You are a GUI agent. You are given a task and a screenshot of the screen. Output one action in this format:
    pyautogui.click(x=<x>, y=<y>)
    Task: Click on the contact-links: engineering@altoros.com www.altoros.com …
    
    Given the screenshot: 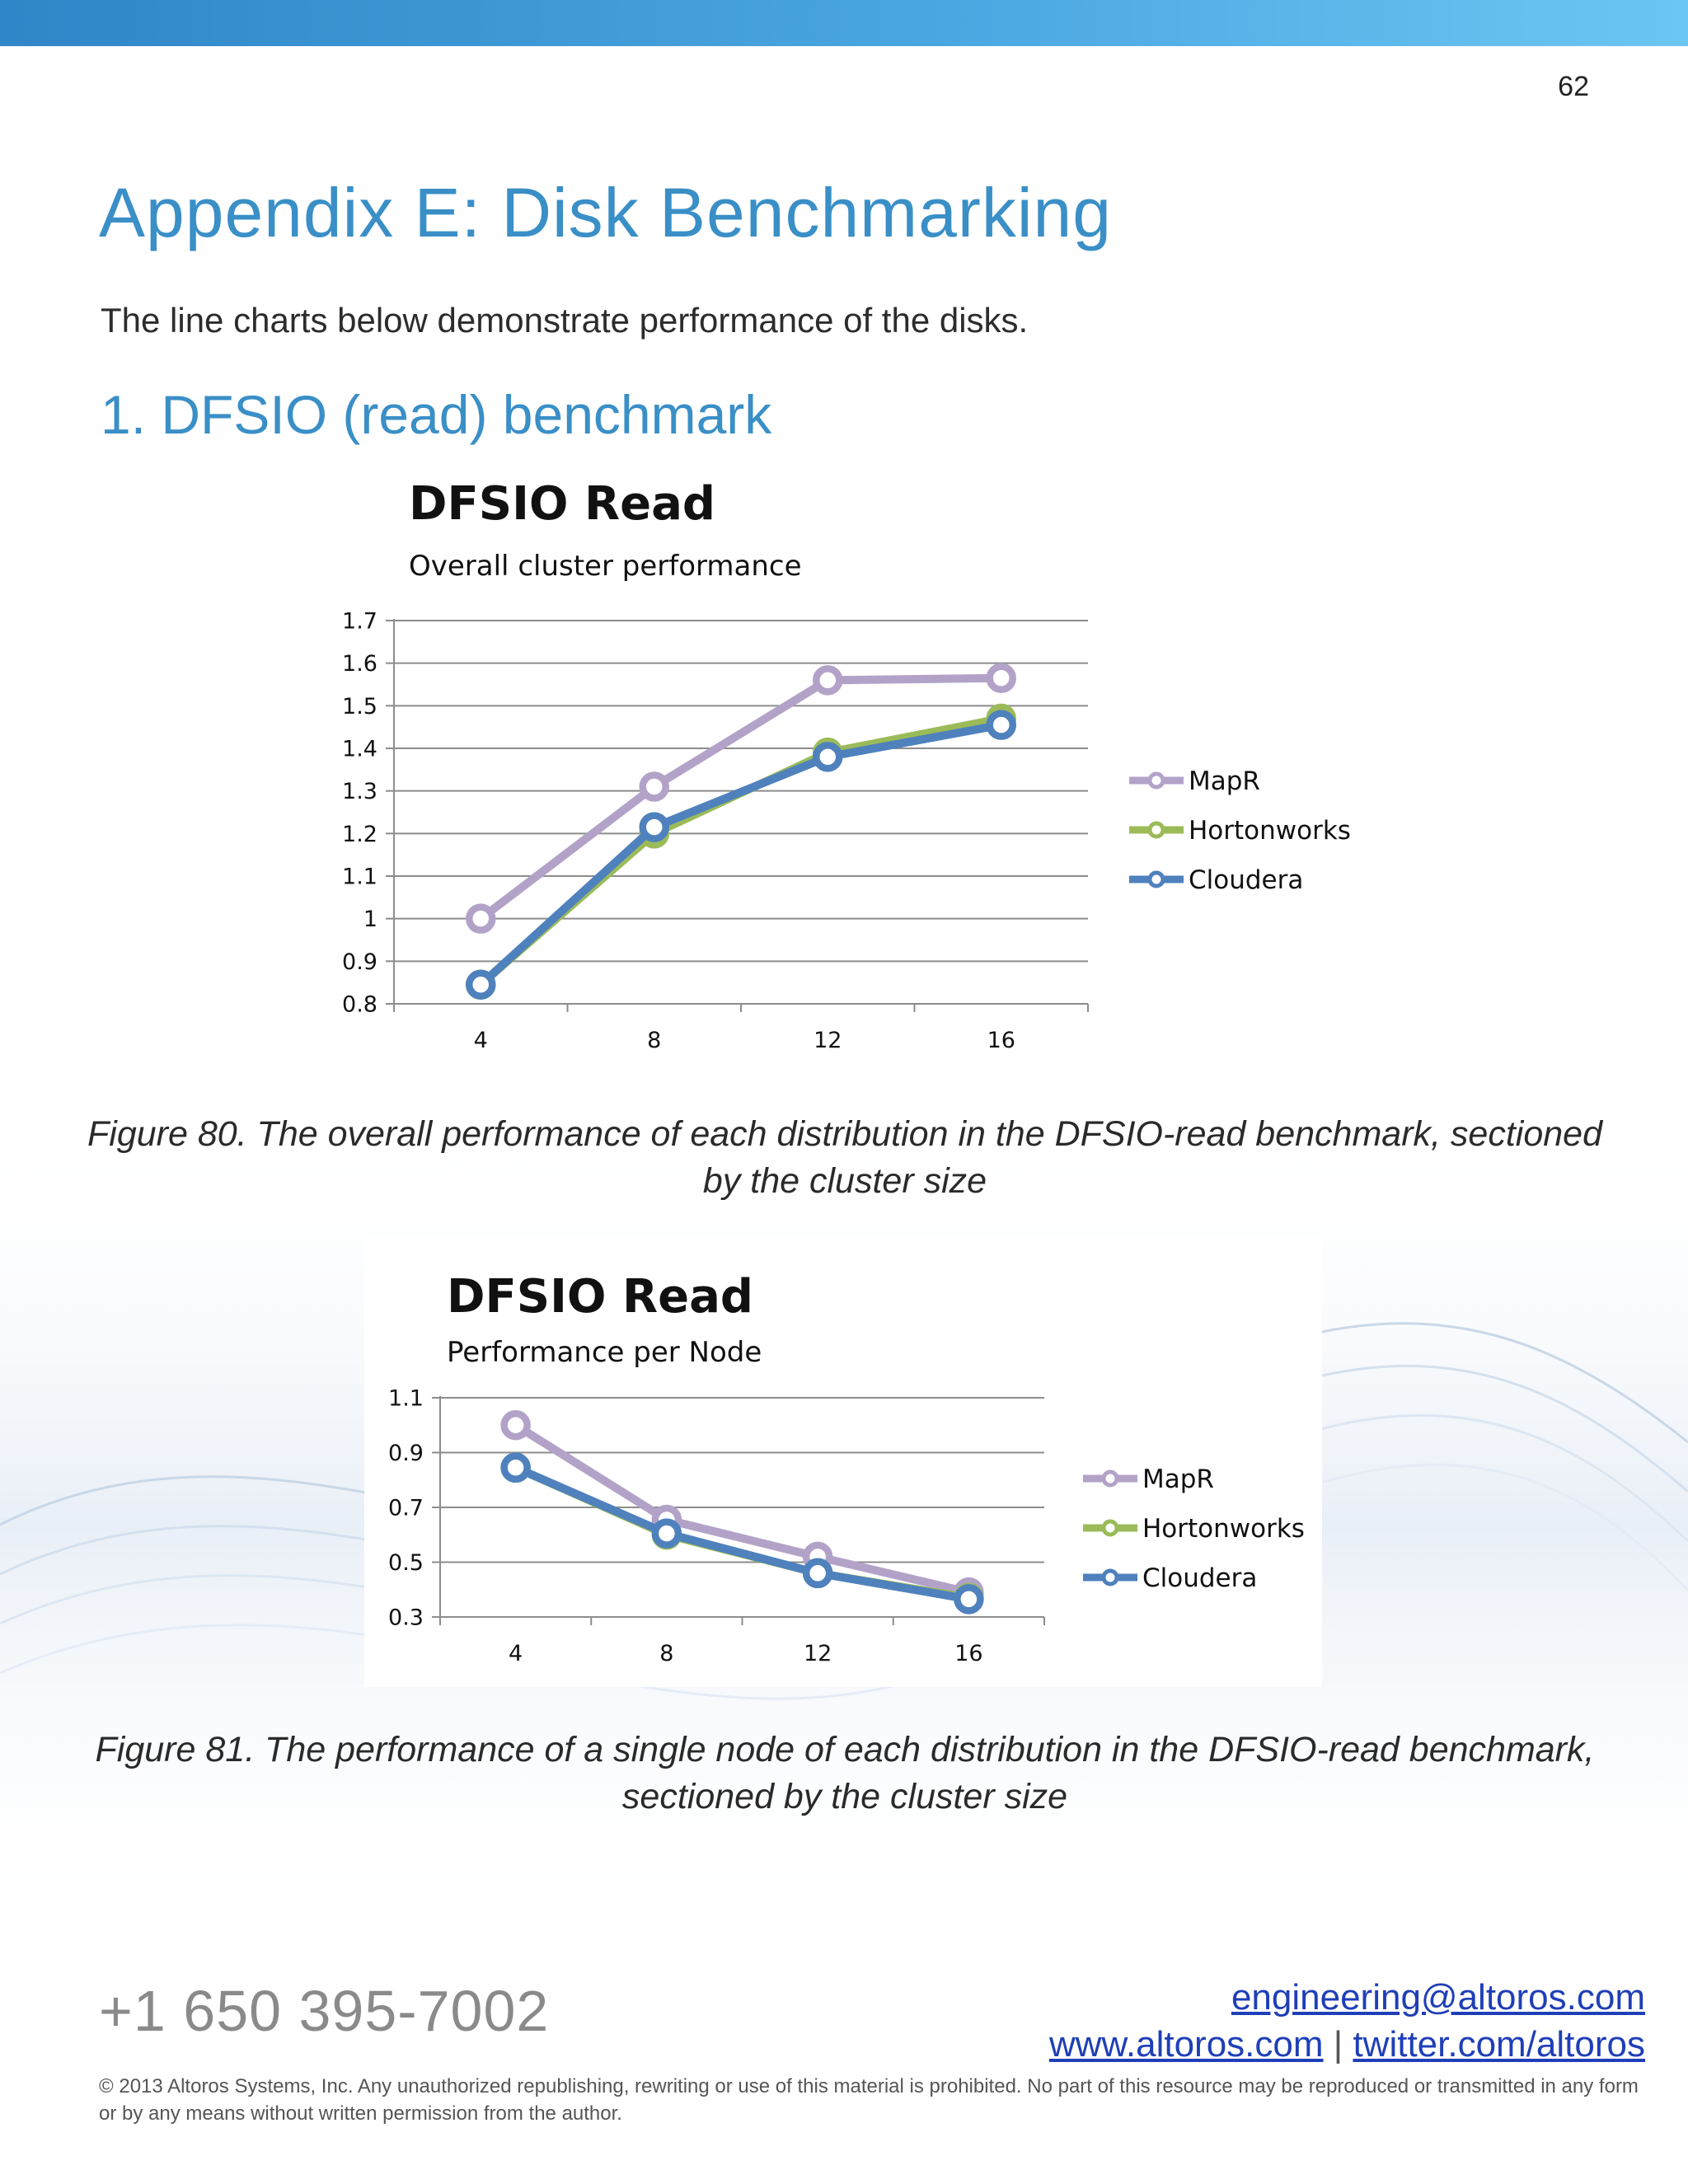 What is the action you would take?
    pyautogui.click(x=1347, y=2021)
    